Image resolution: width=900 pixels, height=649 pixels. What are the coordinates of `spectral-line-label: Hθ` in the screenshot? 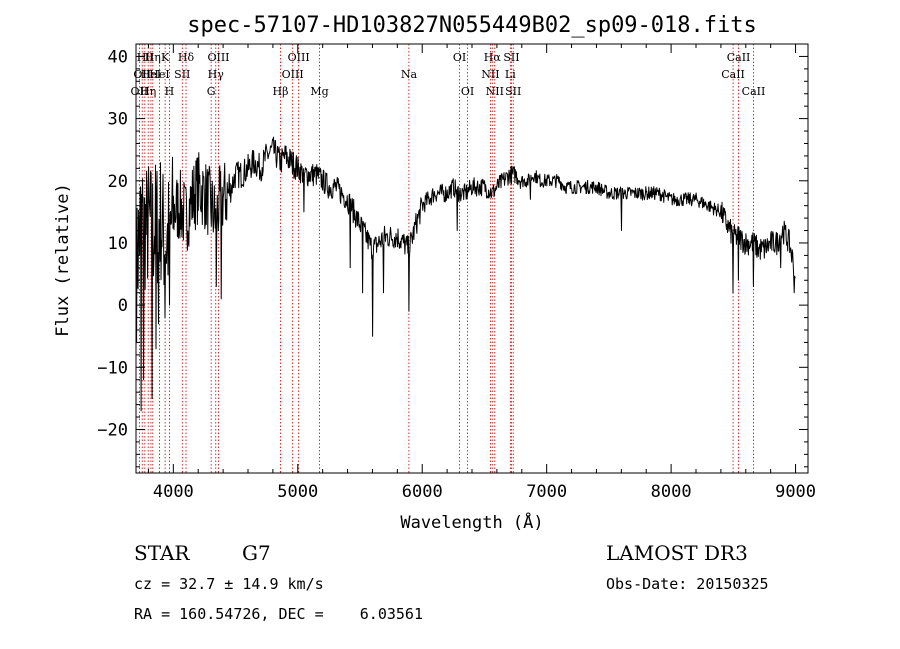 It's located at (145, 57).